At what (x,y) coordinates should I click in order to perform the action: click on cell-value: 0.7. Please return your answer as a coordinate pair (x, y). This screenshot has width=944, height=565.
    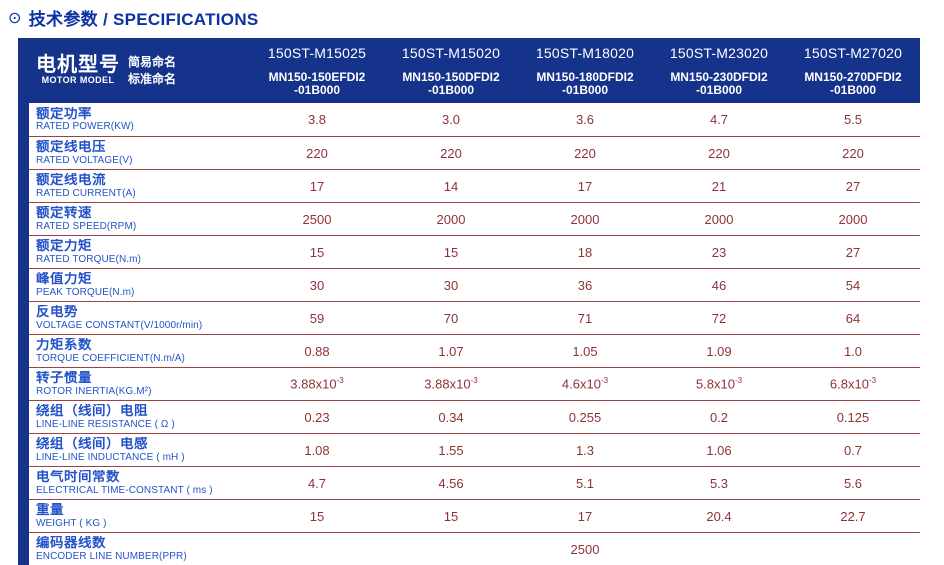
    Looking at the image, I should click on (853, 450).